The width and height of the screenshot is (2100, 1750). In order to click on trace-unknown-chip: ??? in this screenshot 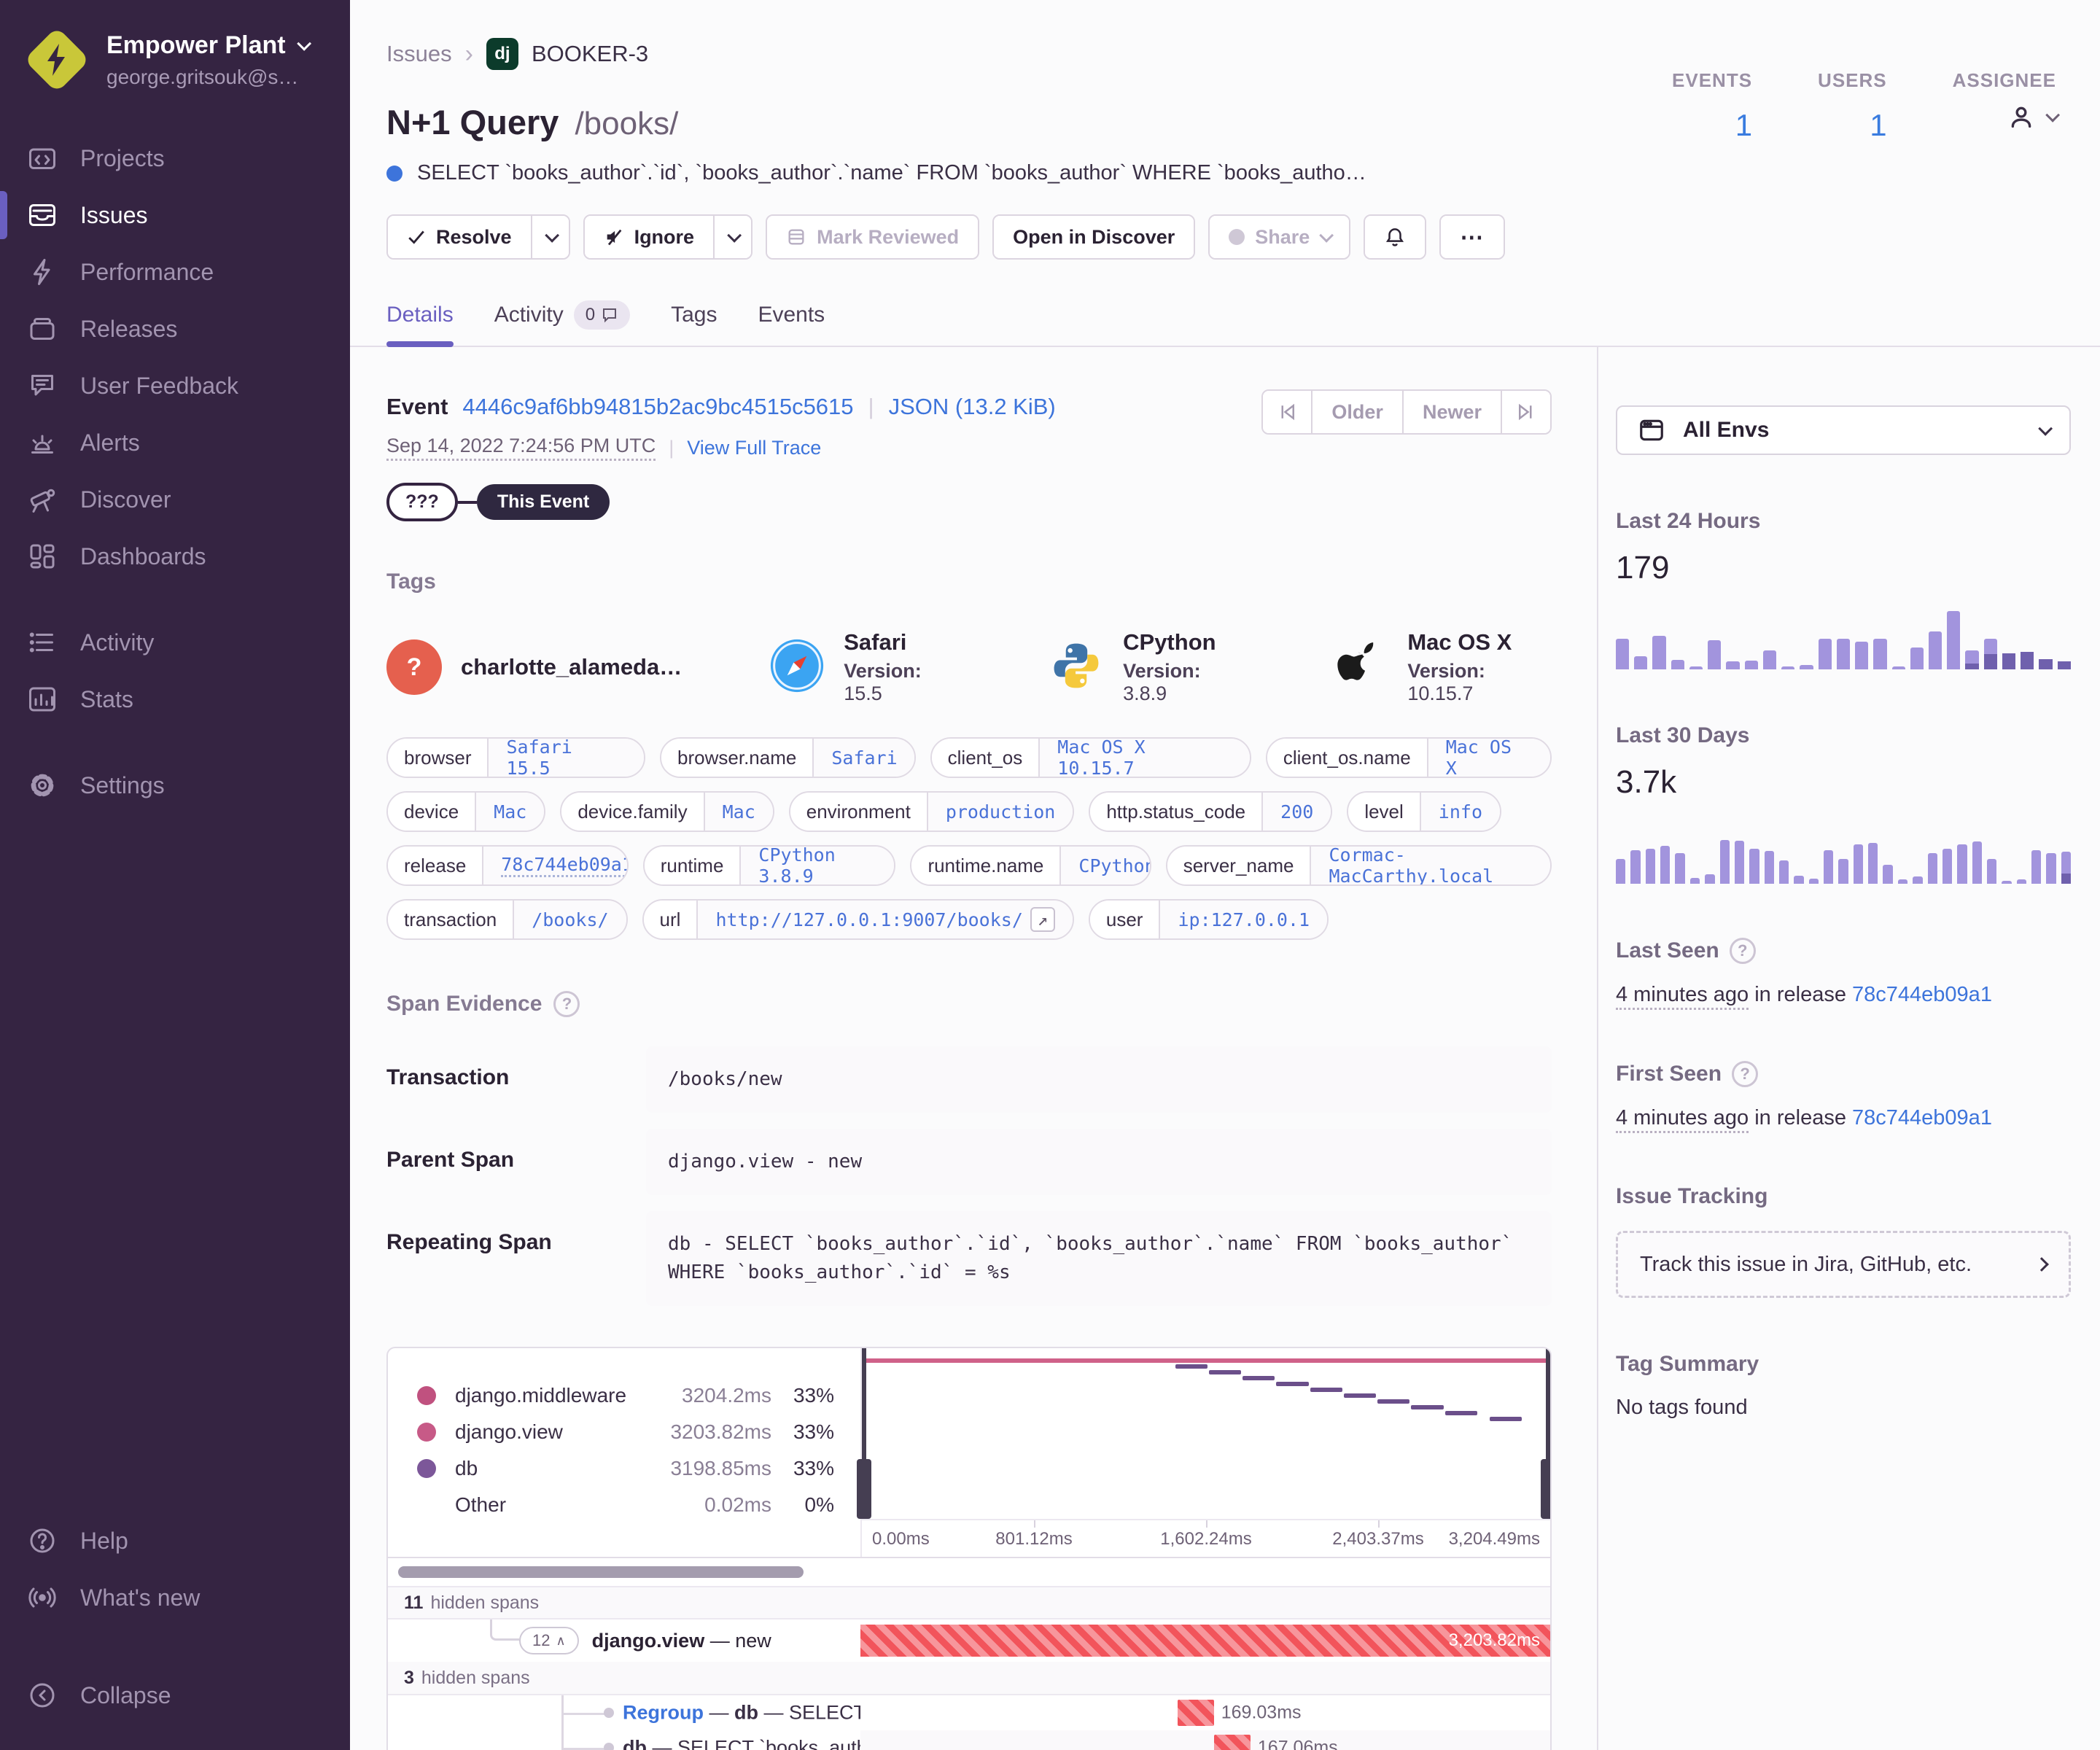, I will do `click(422, 502)`.